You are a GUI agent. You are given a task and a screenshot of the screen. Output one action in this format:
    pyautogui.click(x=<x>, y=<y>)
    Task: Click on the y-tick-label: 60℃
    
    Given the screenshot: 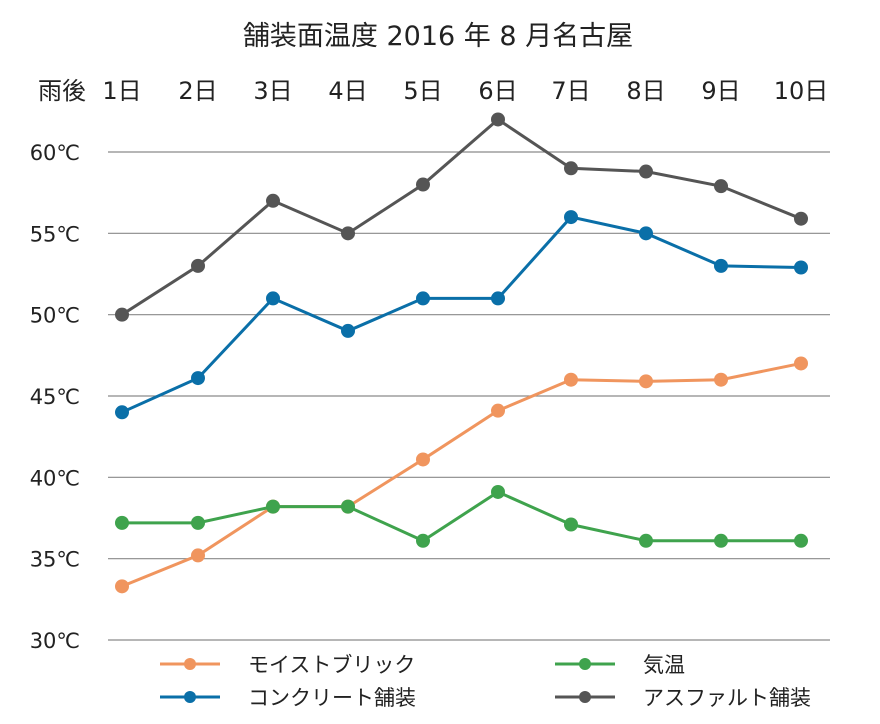 What is the action you would take?
    pyautogui.click(x=55, y=153)
    